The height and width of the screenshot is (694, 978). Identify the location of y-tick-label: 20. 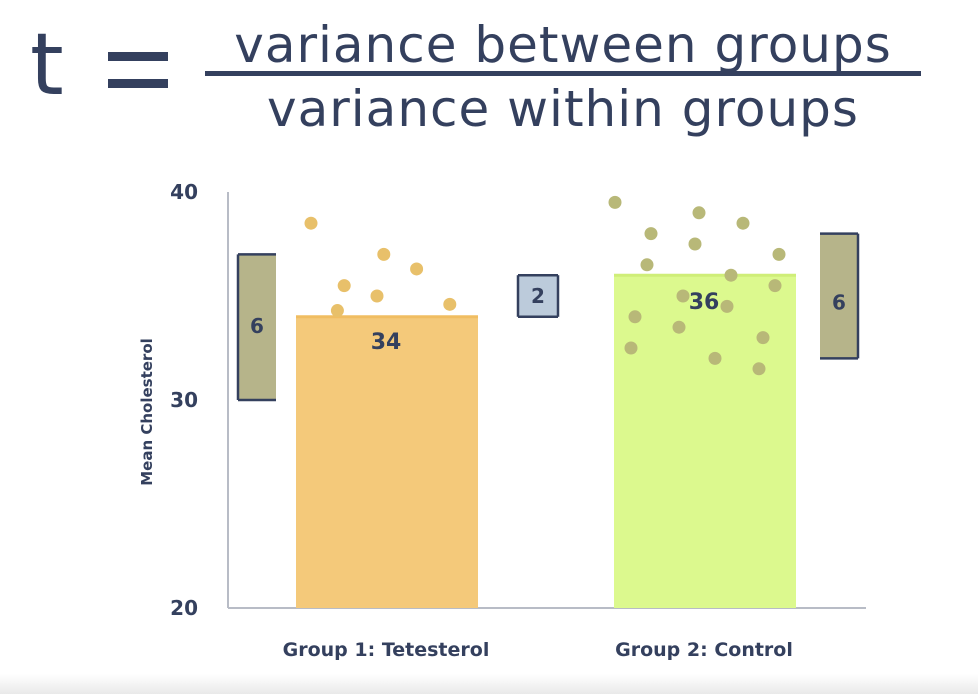
(184, 608).